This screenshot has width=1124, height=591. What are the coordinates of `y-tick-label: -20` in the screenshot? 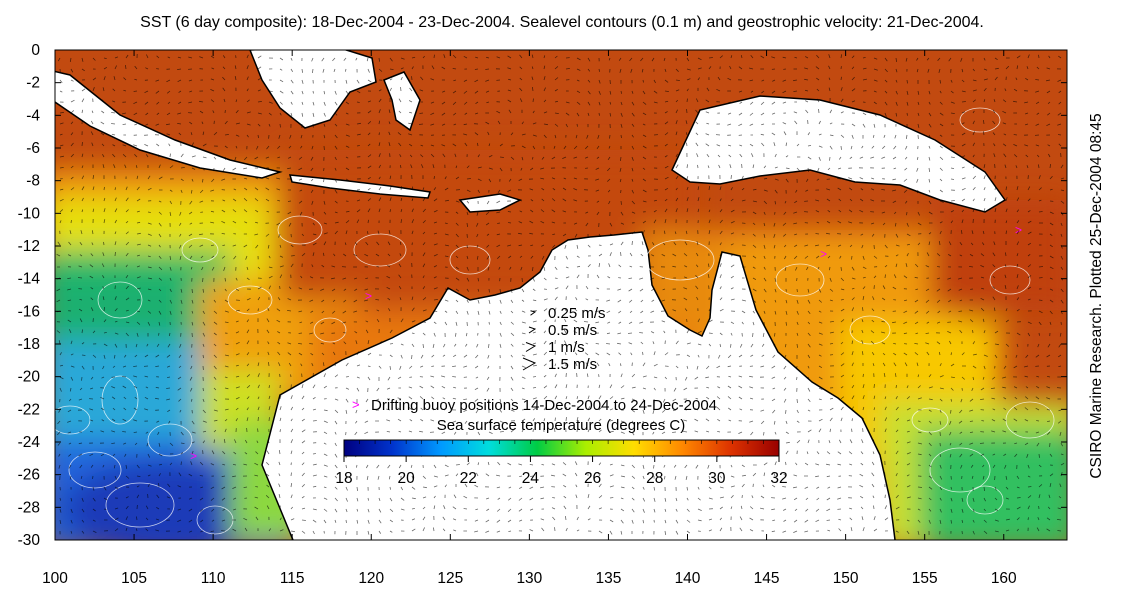 It's located at (29, 377).